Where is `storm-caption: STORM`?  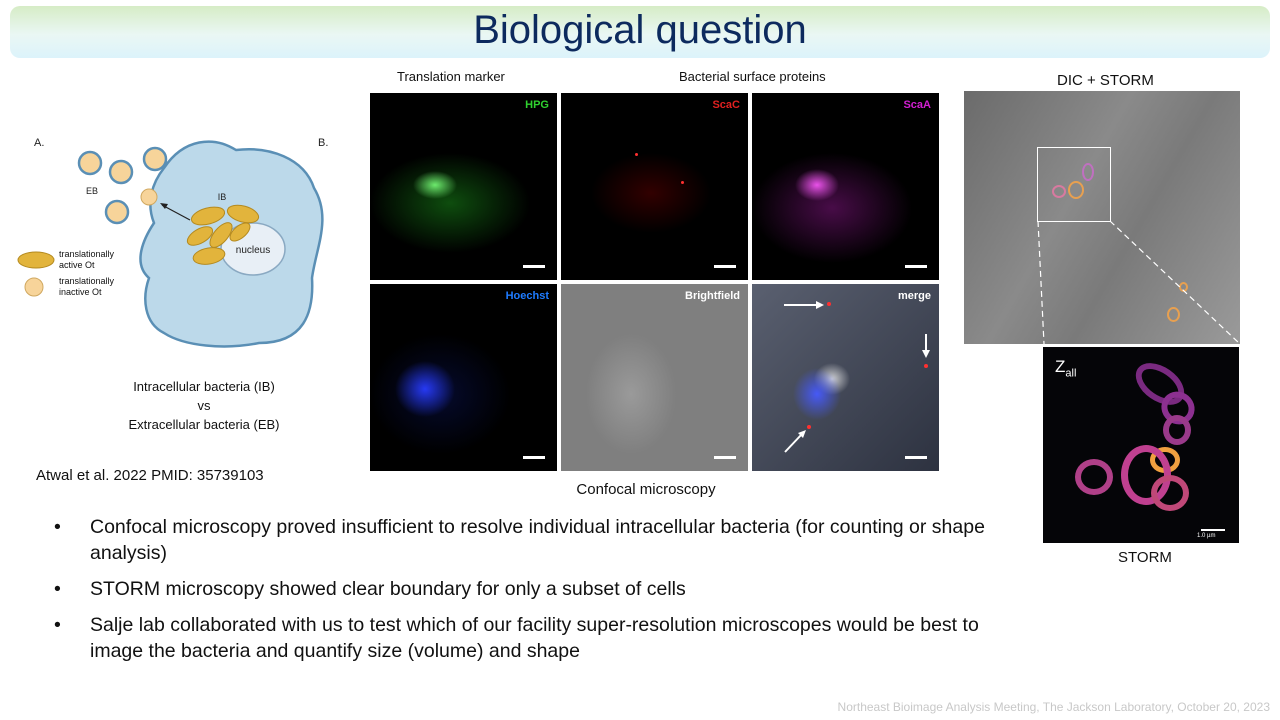 storm-caption: STORM is located at coordinates (1145, 557).